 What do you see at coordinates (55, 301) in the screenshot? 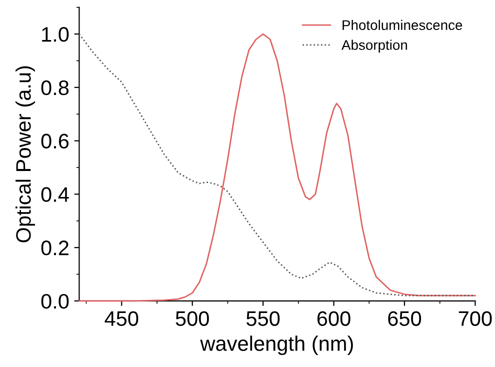
I see `y-tick-label: 0.0` at bounding box center [55, 301].